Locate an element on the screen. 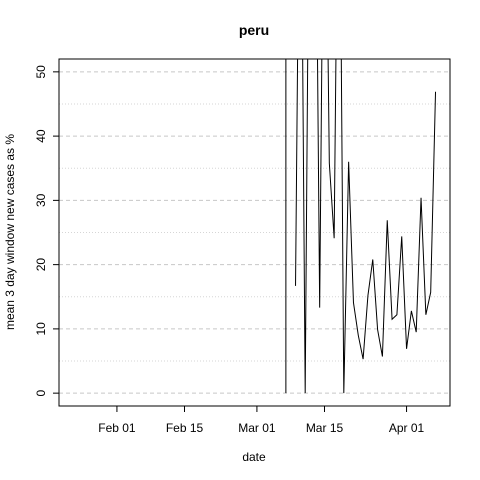  chart-title: peru is located at coordinates (254, 30).